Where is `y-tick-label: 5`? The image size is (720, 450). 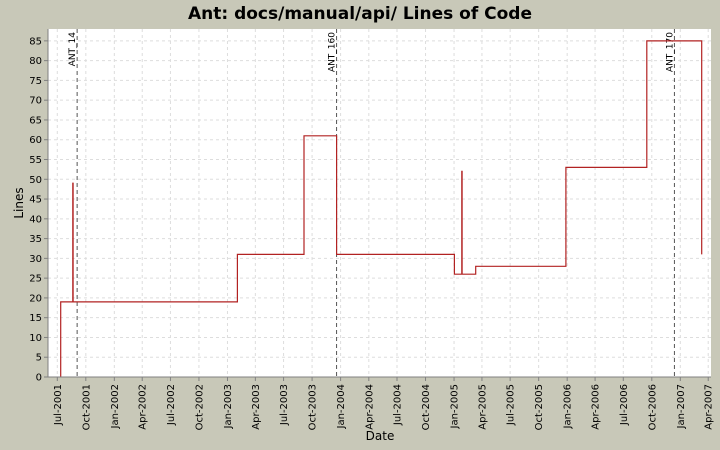
y-tick-label: 5 is located at coordinates (39, 358).